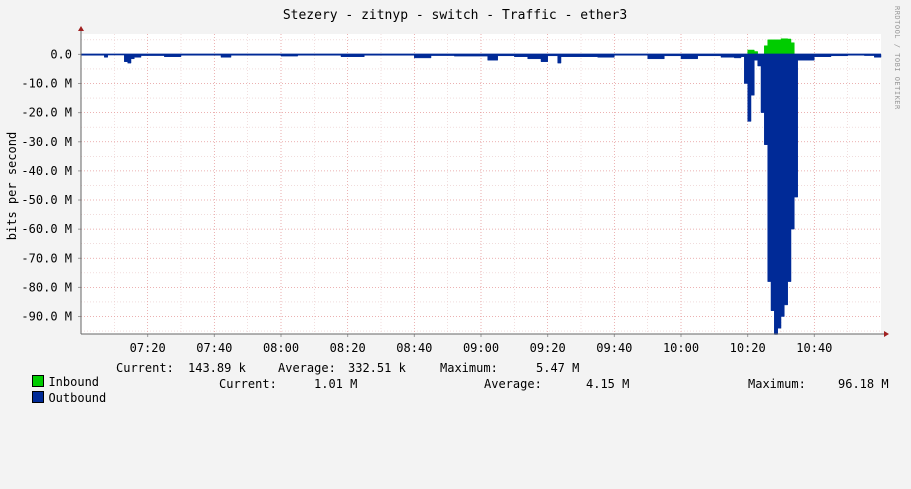 The height and width of the screenshot is (489, 911). I want to click on y-tick-label: -20.0 M, so click(46, 113).